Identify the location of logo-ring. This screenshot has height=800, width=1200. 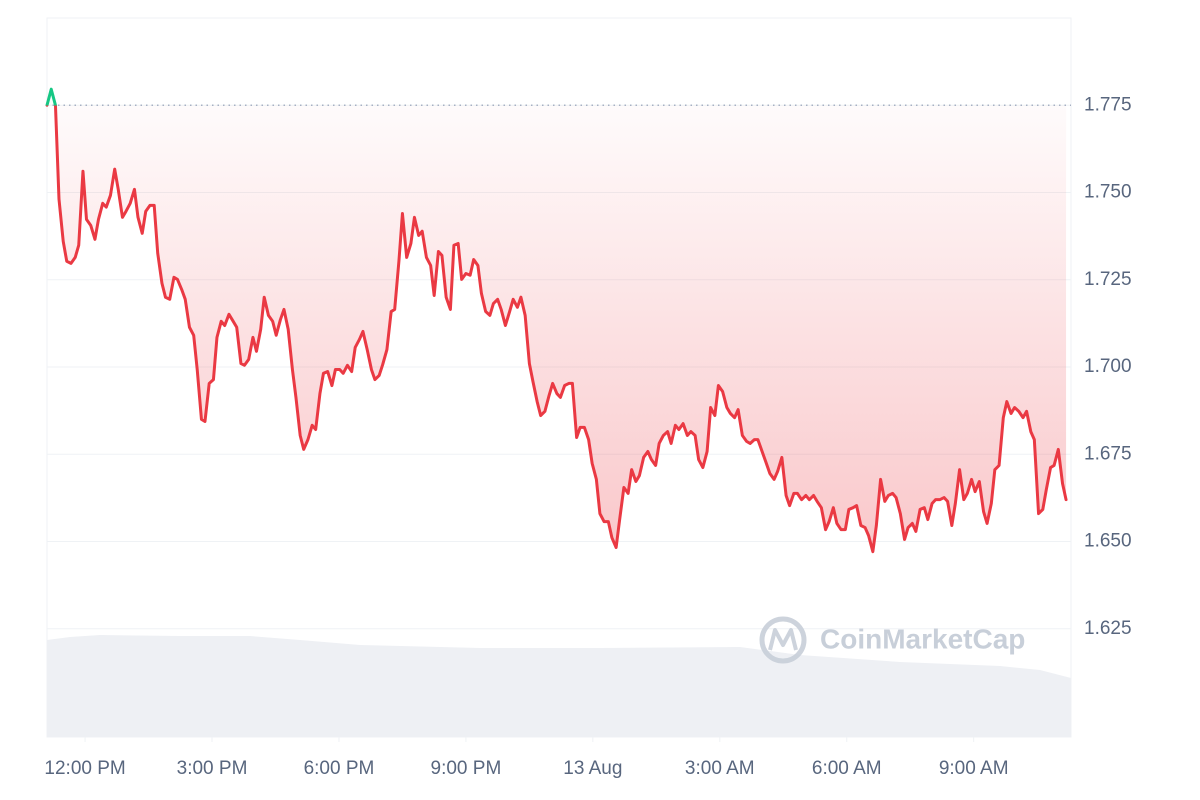
(783, 640).